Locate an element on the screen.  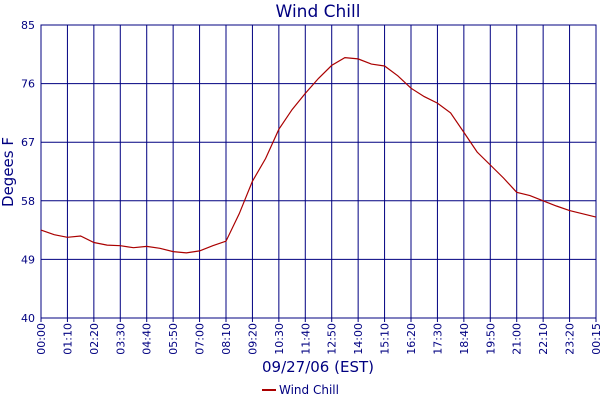
x-tick-label: 08:10 is located at coordinates (226, 339).